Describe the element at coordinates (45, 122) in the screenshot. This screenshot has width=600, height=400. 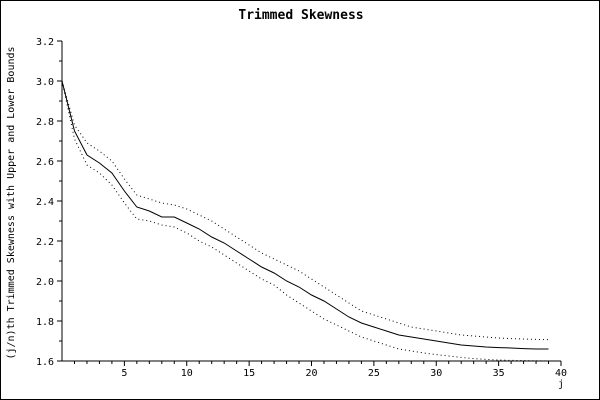
I see `y-tick-label: 2.8` at that location.